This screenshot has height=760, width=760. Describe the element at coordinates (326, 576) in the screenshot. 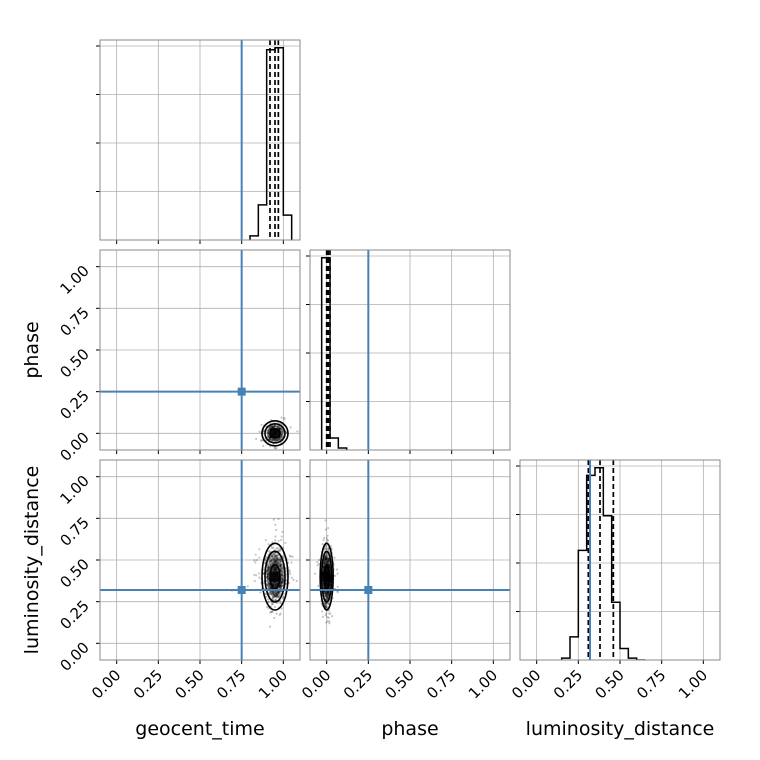

I see `panel-2-1-contour-outer` at that location.